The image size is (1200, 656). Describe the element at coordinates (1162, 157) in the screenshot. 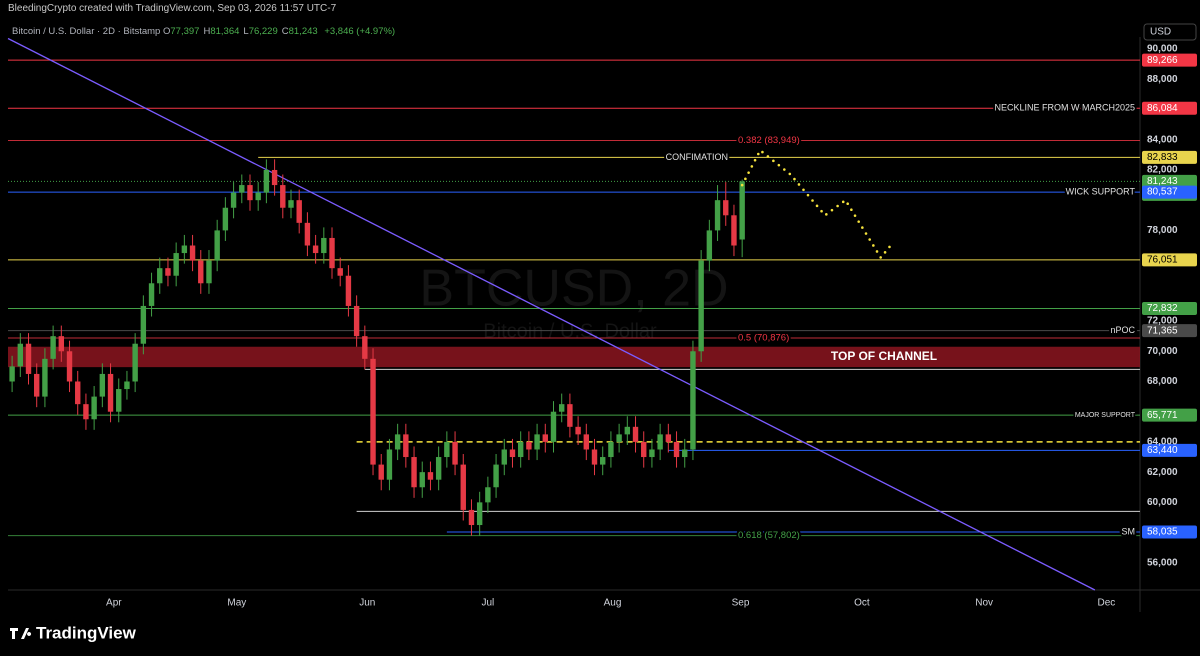

I see `price-label: 82,833` at that location.